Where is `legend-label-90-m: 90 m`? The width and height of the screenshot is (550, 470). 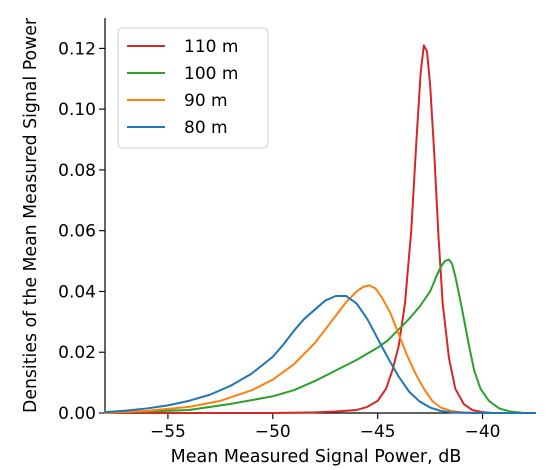
legend-label-90-m: 90 m is located at coordinates (206, 101).